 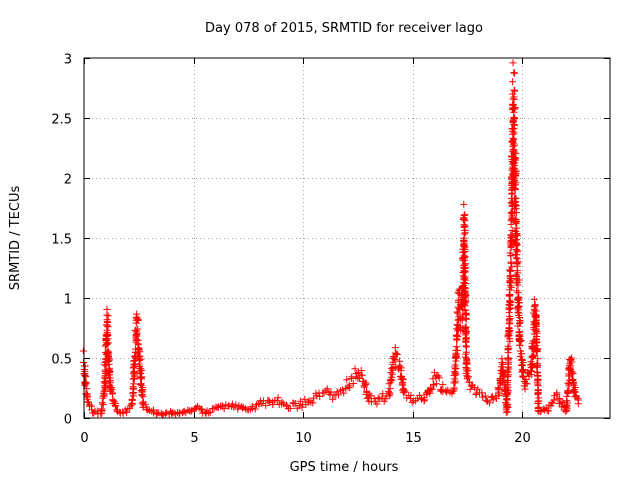 What do you see at coordinates (84, 438) in the screenshot?
I see `x-tick-label: 0` at bounding box center [84, 438].